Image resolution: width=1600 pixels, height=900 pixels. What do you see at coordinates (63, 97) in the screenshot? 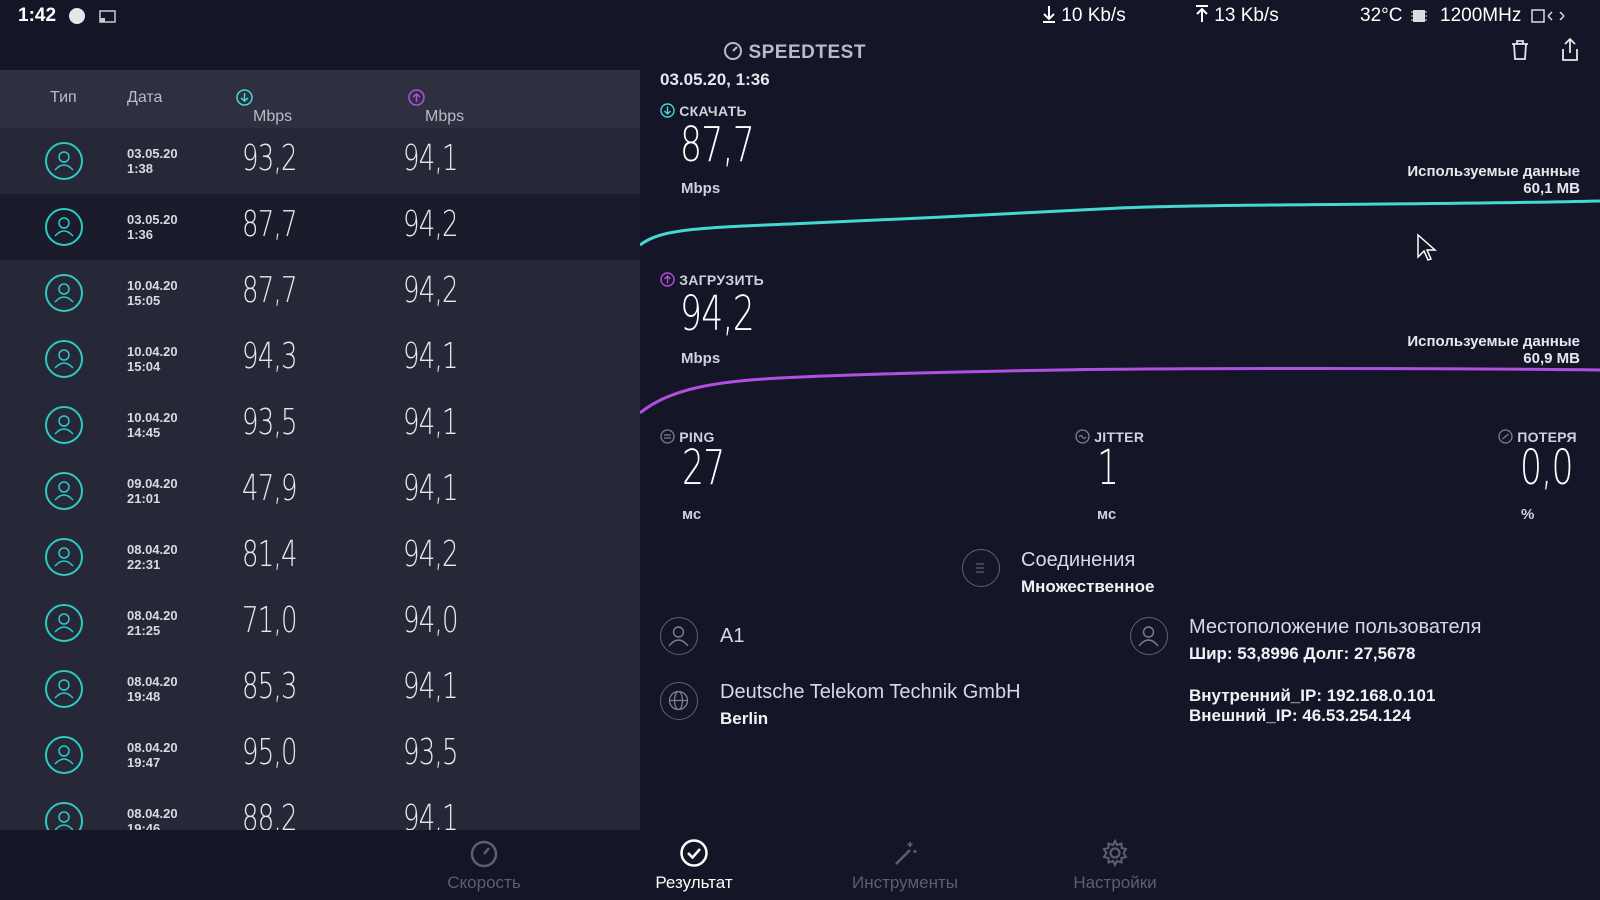
I see `col-type: Тип` at bounding box center [63, 97].